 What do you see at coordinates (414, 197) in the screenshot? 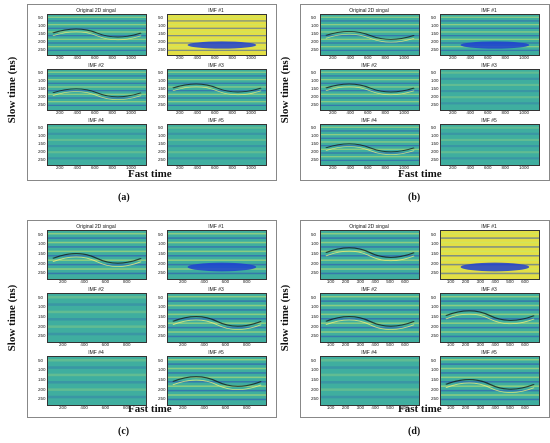
I see `panel-caption: (b)` at bounding box center [414, 197].